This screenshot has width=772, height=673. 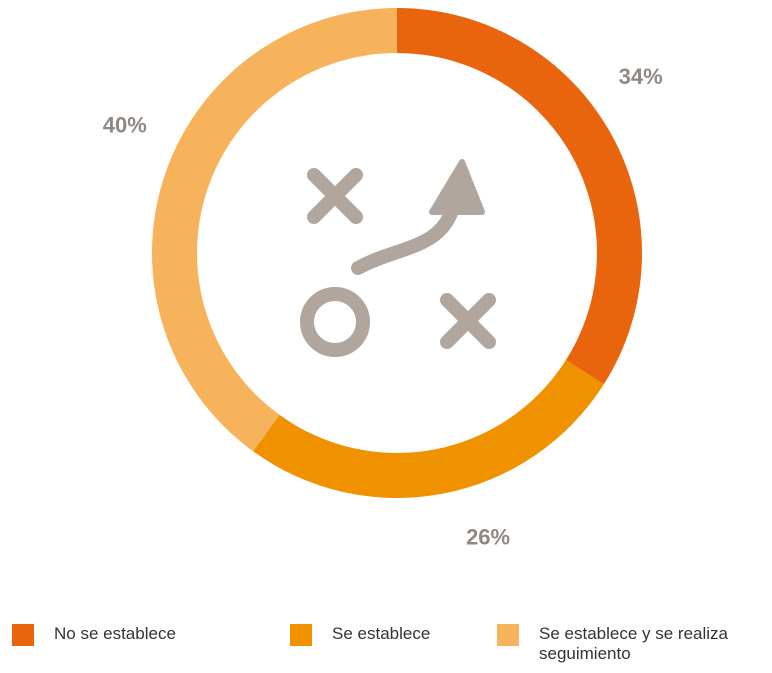 What do you see at coordinates (115, 633) in the screenshot?
I see `legend-label: No se establece` at bounding box center [115, 633].